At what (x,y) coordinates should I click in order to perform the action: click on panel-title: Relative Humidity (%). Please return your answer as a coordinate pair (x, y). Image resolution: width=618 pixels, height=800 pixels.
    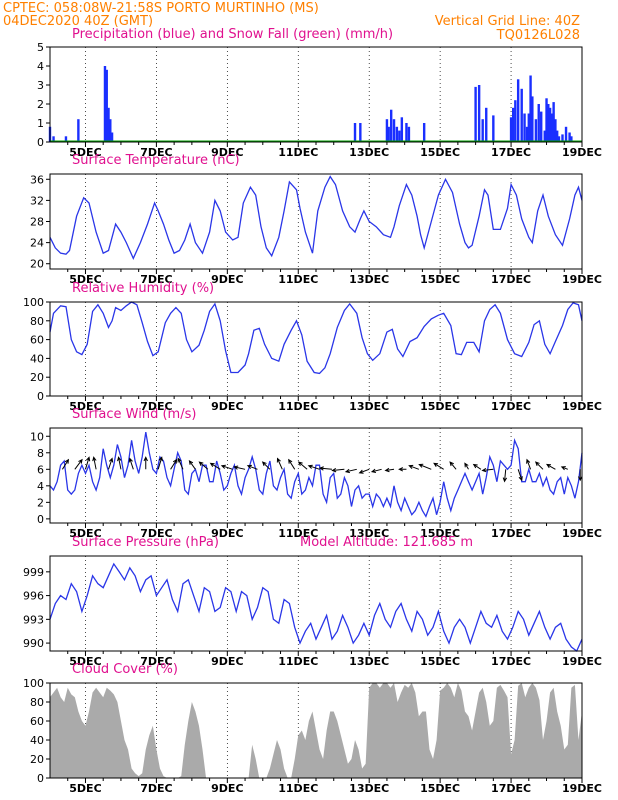
    Looking at the image, I should click on (143, 288).